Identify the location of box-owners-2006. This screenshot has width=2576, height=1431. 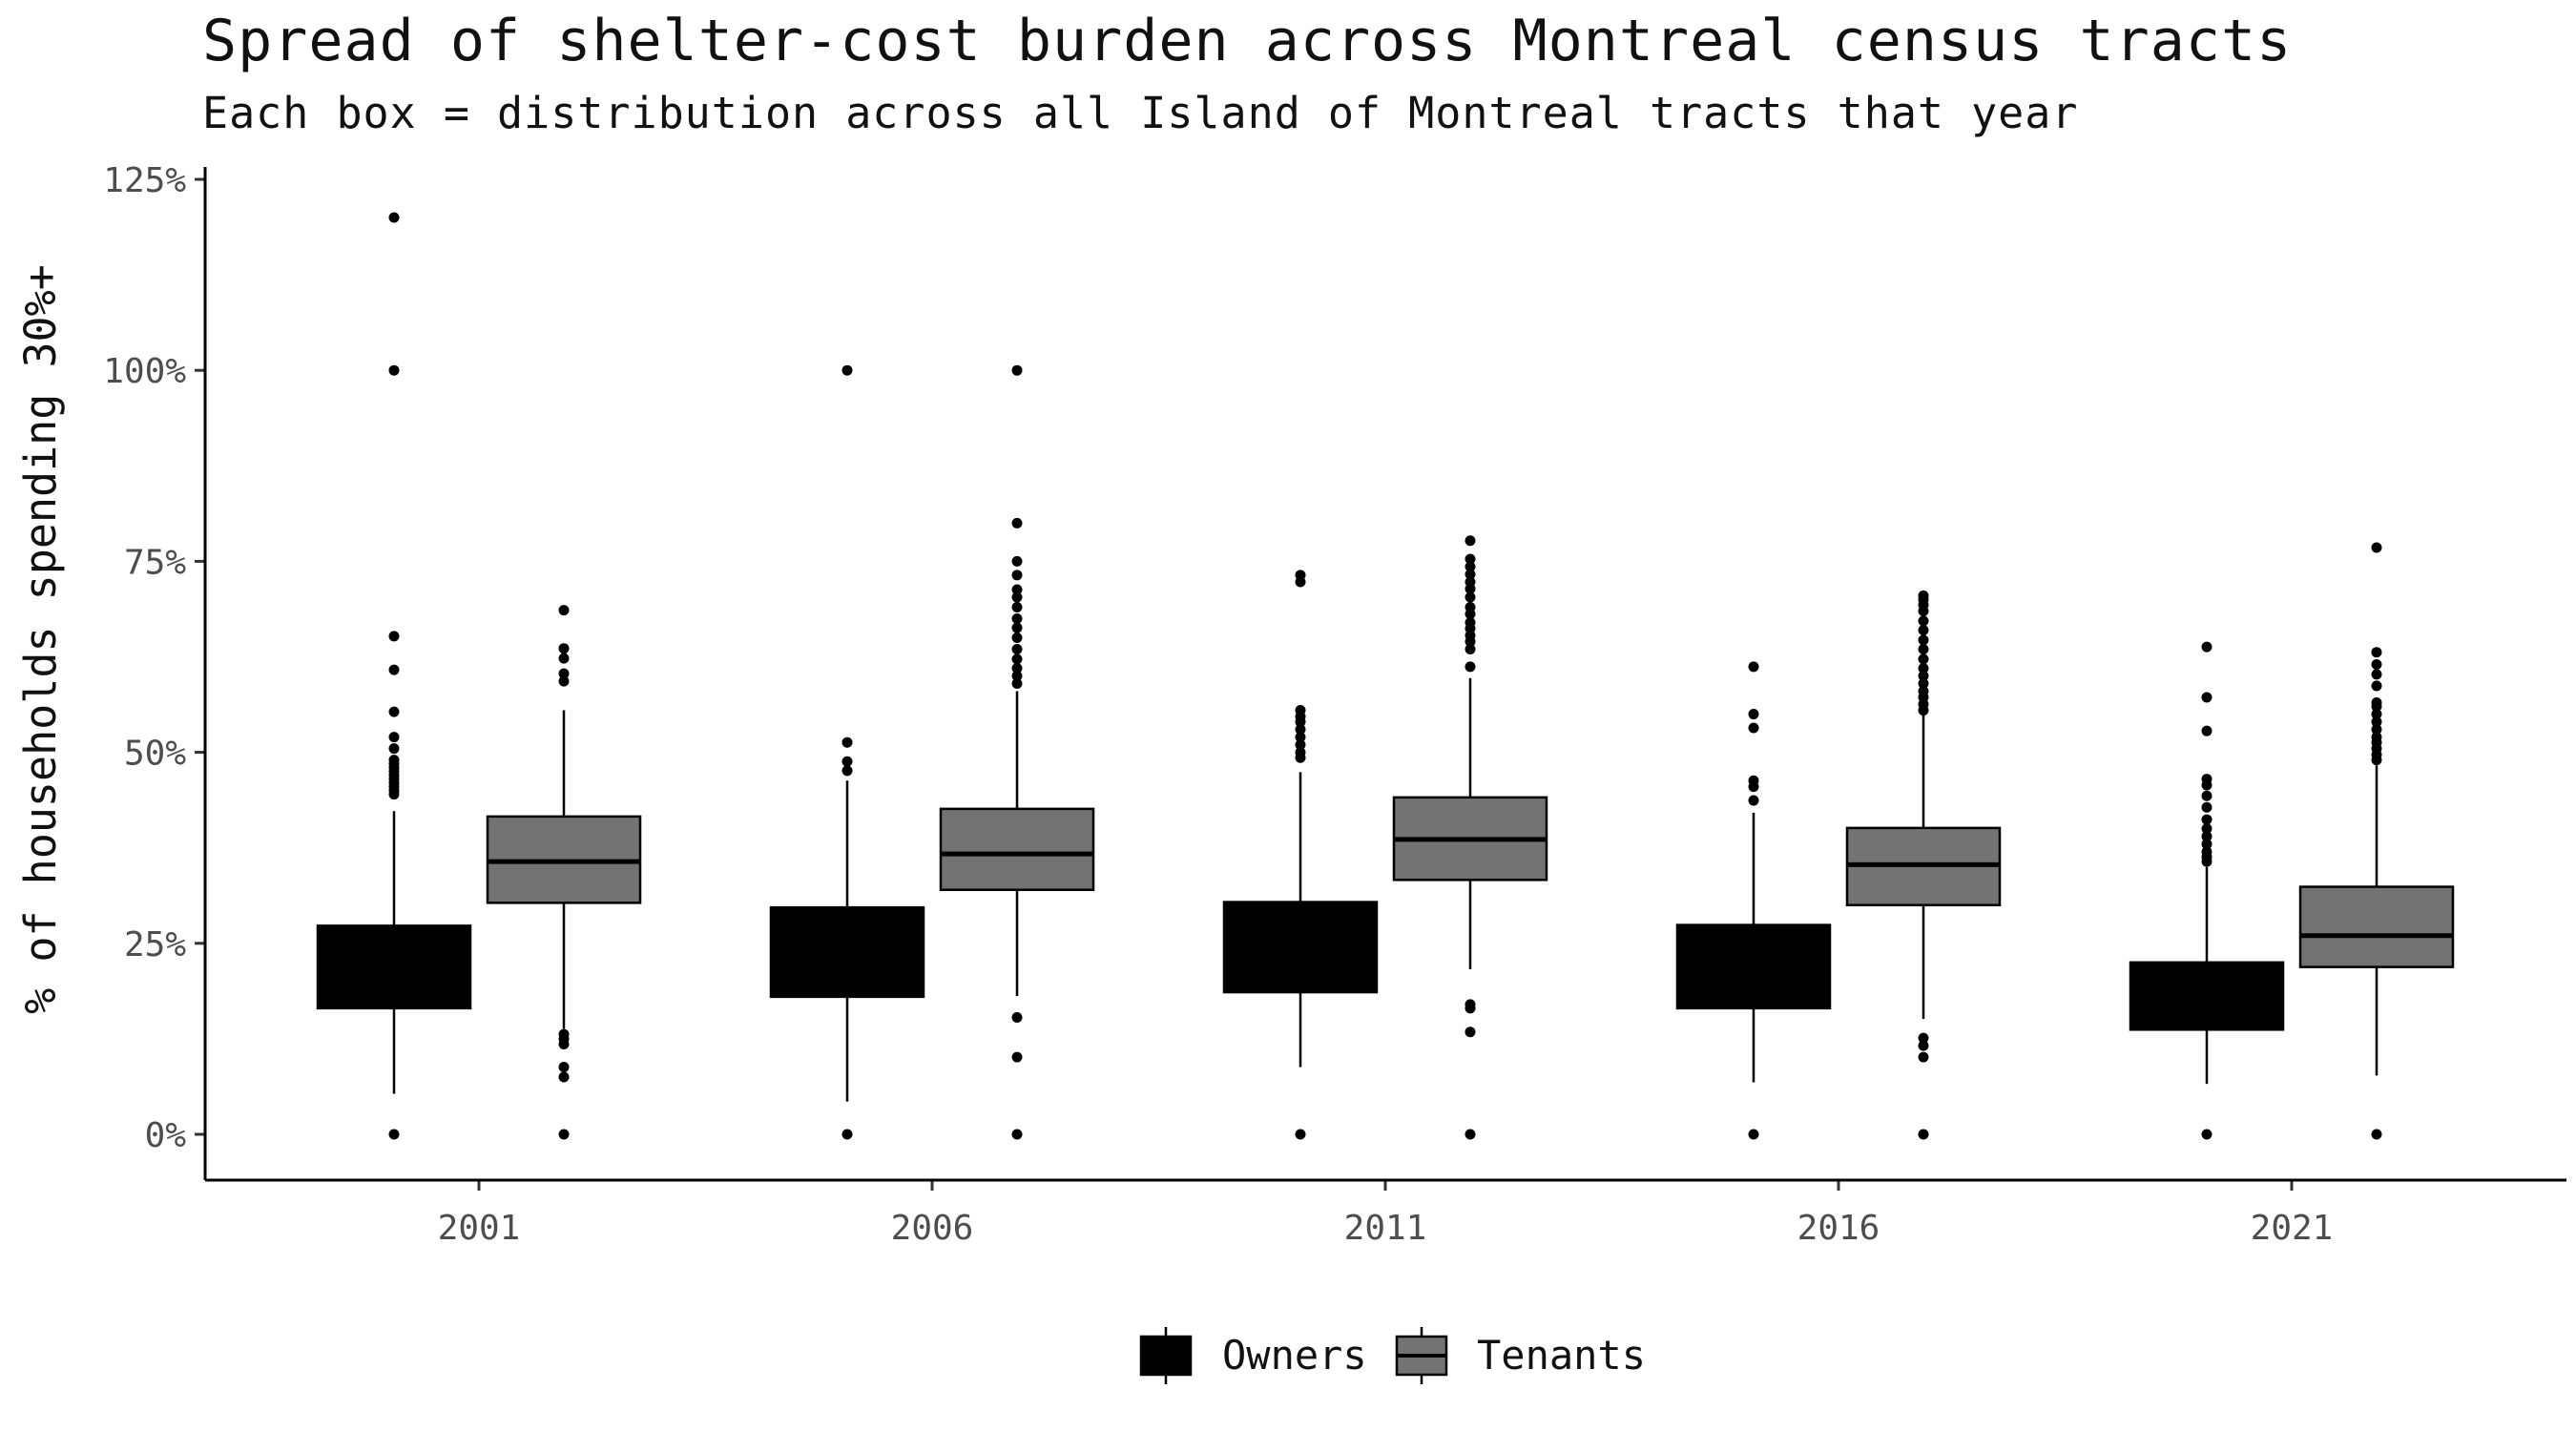
(847, 752).